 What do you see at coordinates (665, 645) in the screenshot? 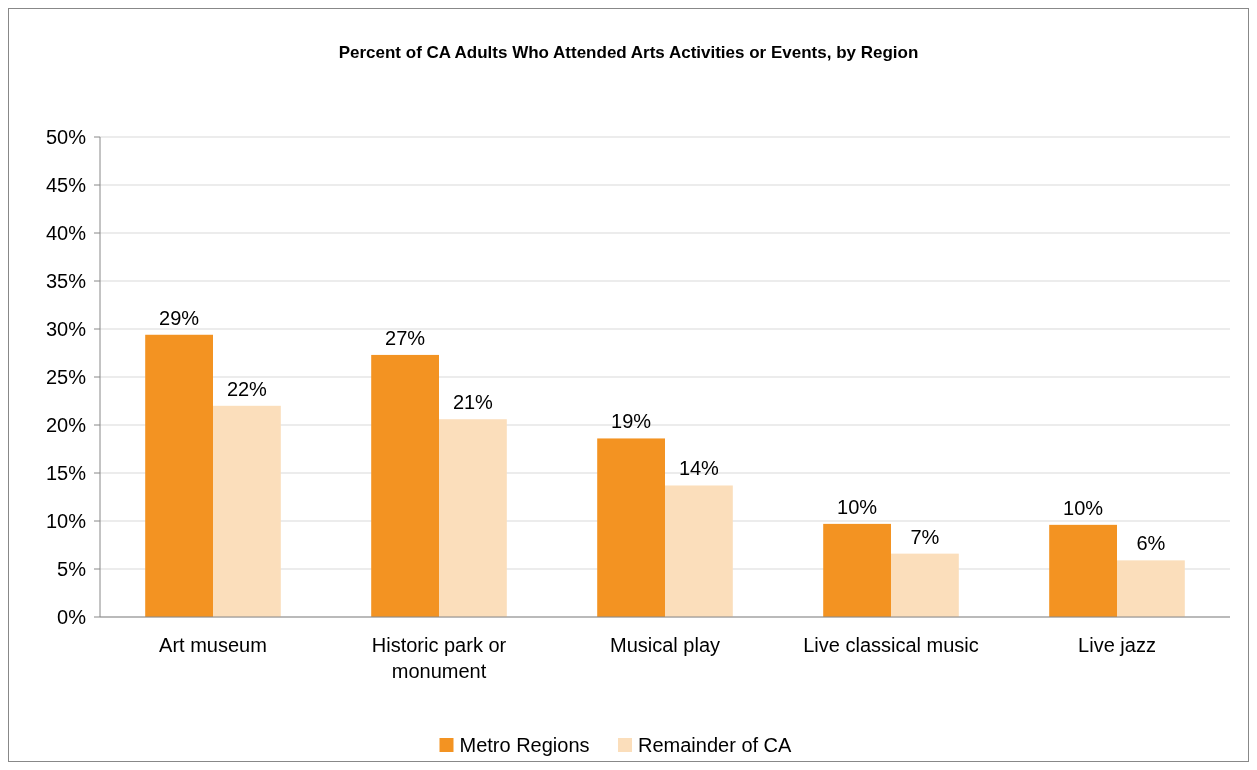
I see `x-tick-label: Musical play` at bounding box center [665, 645].